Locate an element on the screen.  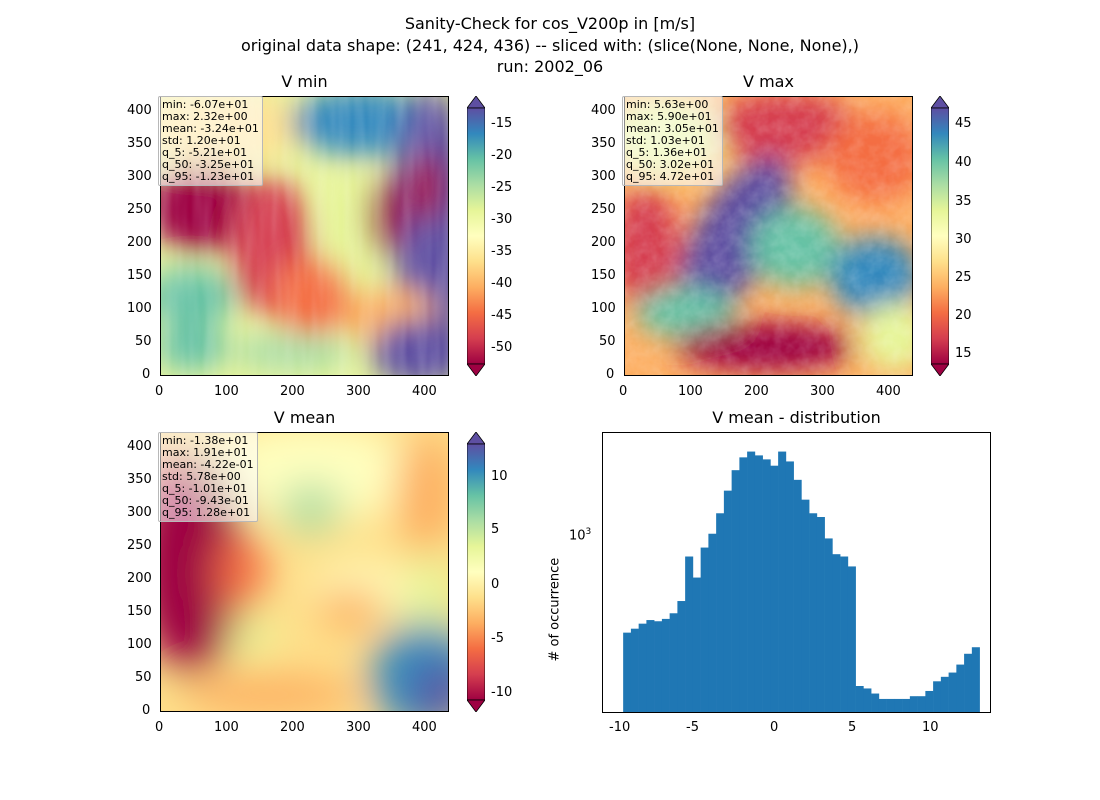
colorbar-tick-label: 5 is located at coordinates (495, 529).